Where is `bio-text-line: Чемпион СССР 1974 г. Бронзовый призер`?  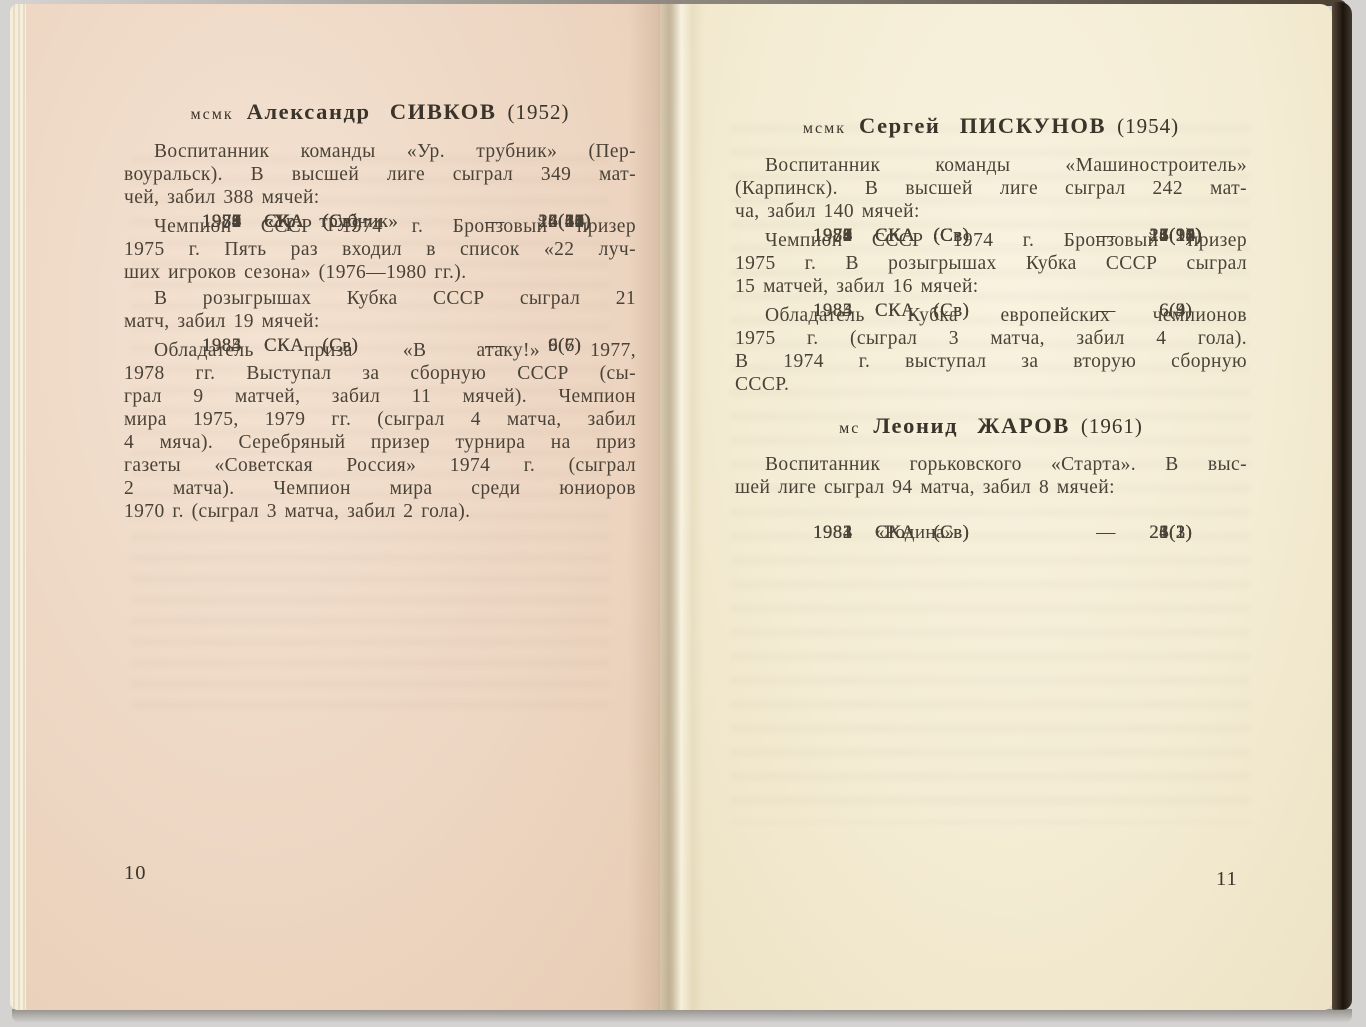 bio-text-line: Чемпион СССР 1974 г. Бронзовый призер is located at coordinates (1006, 240).